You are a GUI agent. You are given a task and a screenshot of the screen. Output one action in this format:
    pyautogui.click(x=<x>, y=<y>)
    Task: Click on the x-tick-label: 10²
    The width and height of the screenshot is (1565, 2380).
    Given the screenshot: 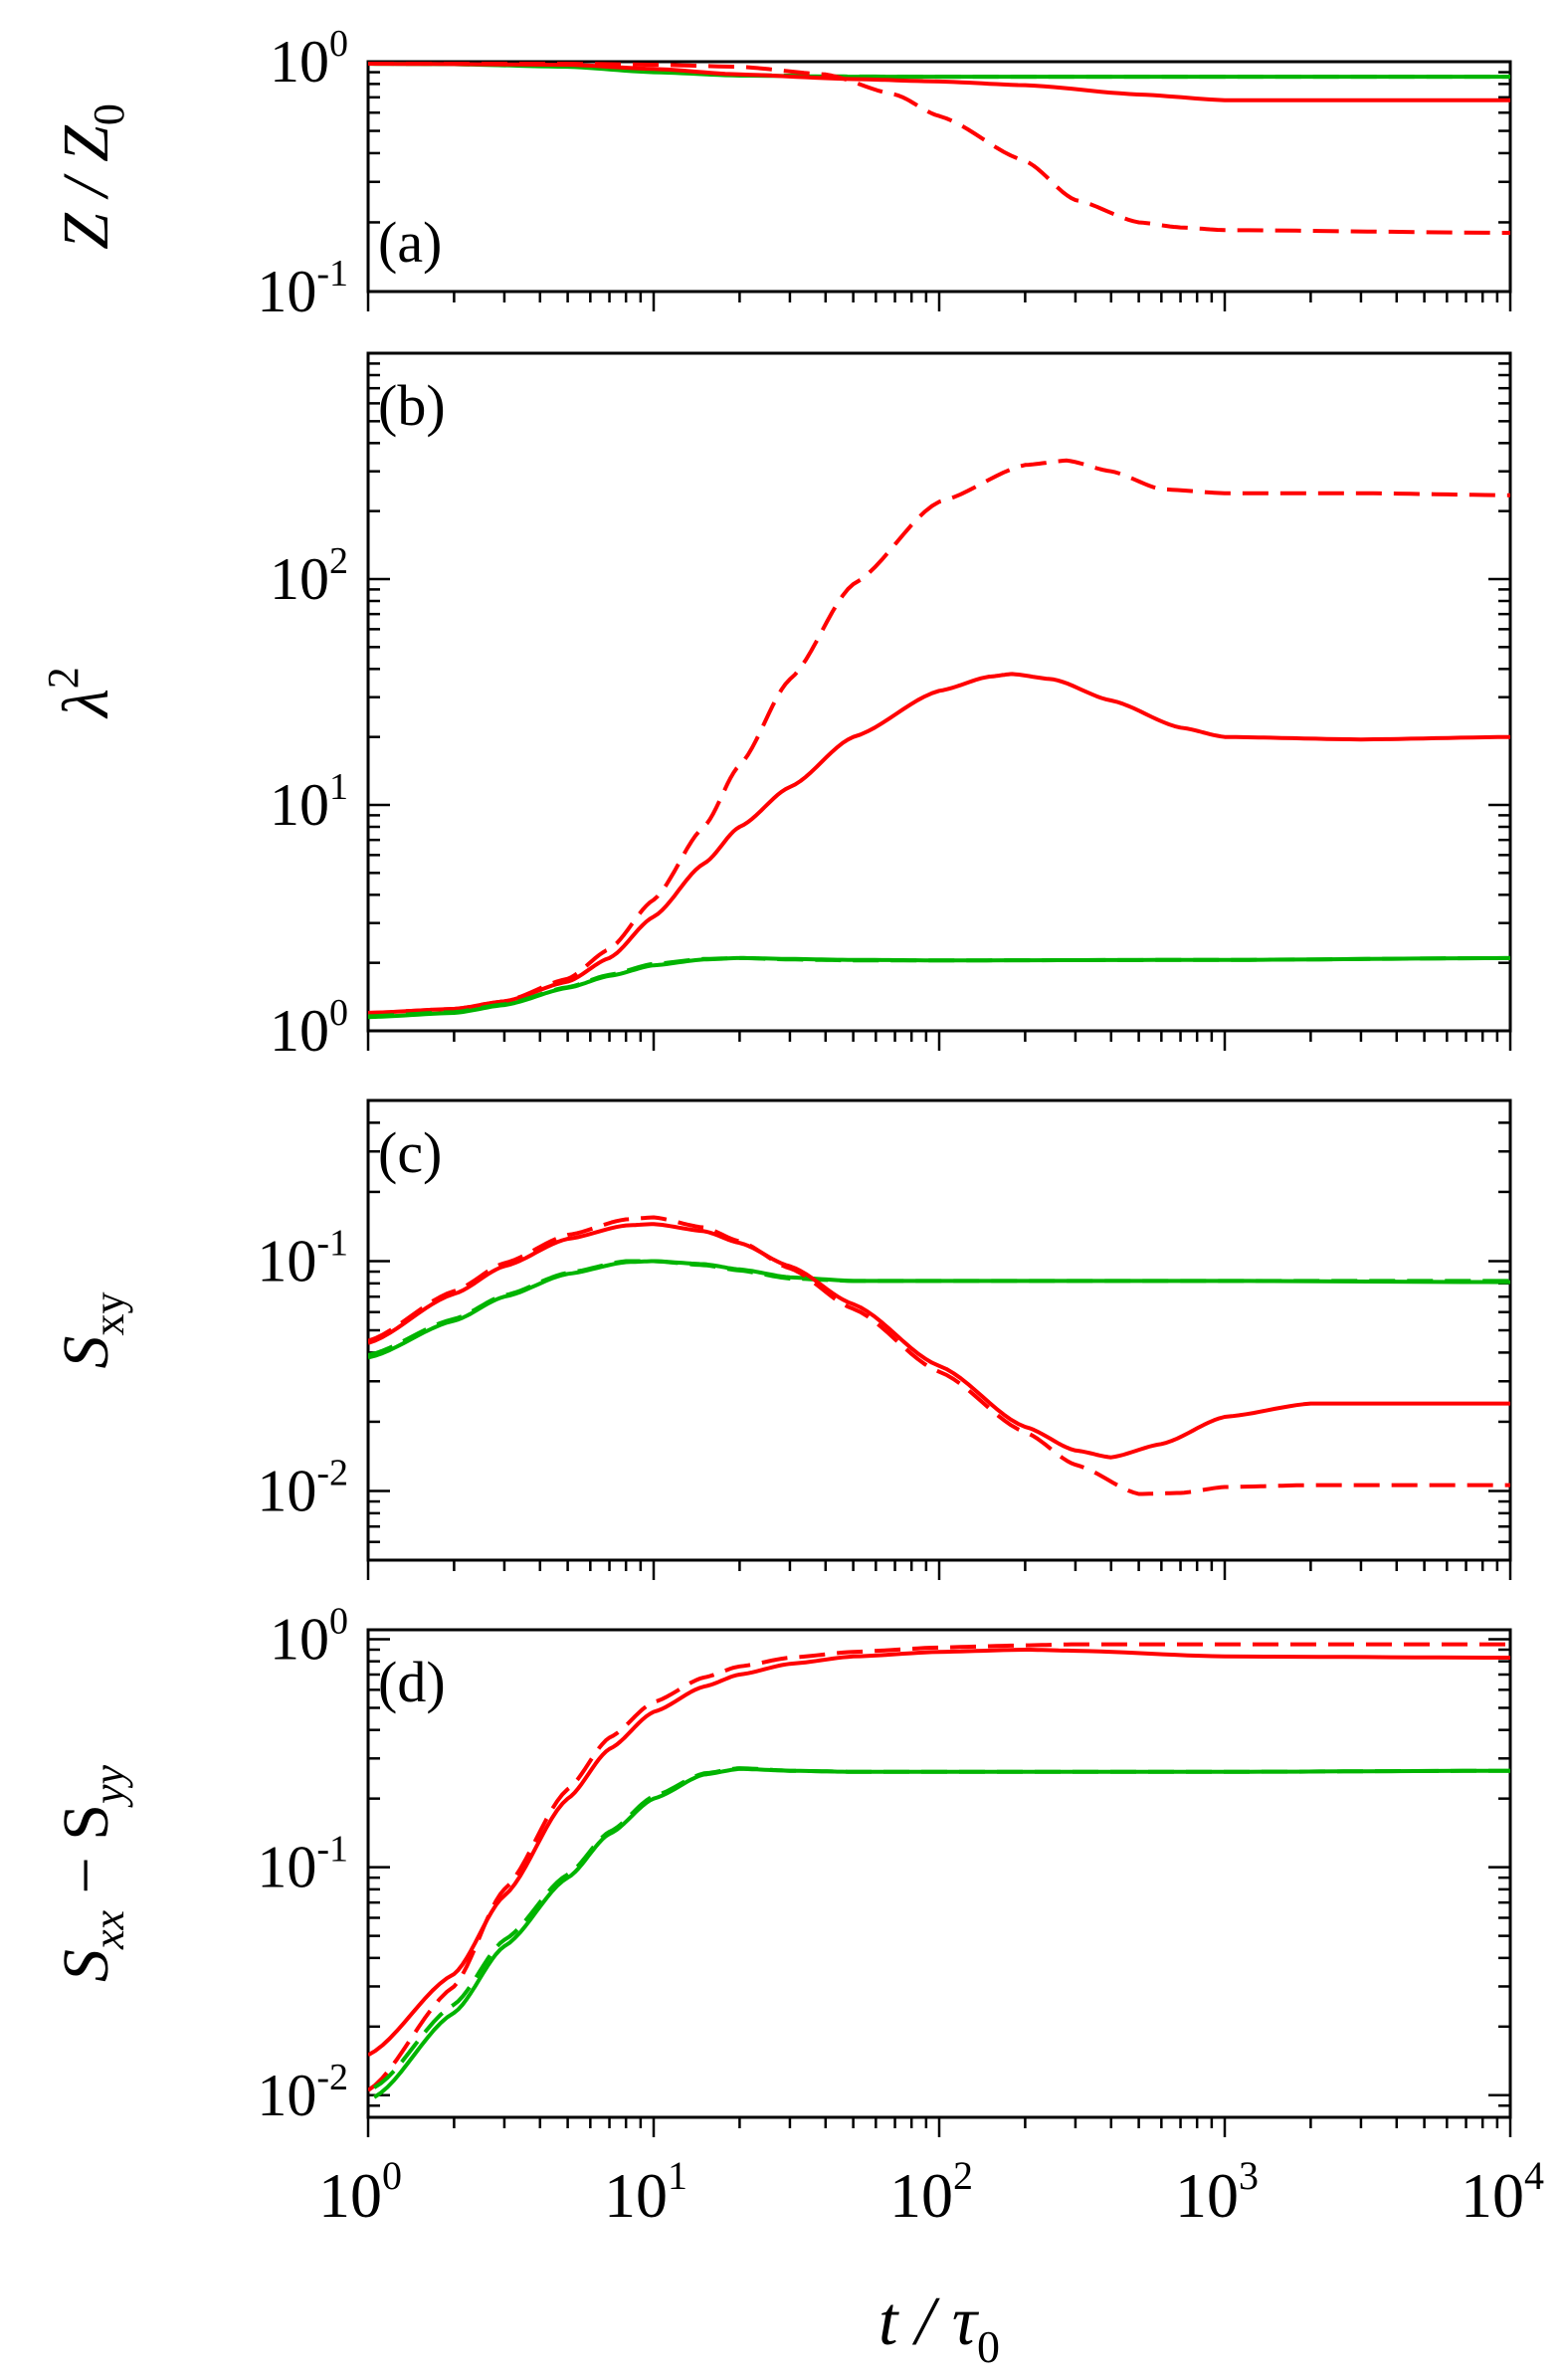 What is the action you would take?
    pyautogui.click(x=931, y=2192)
    